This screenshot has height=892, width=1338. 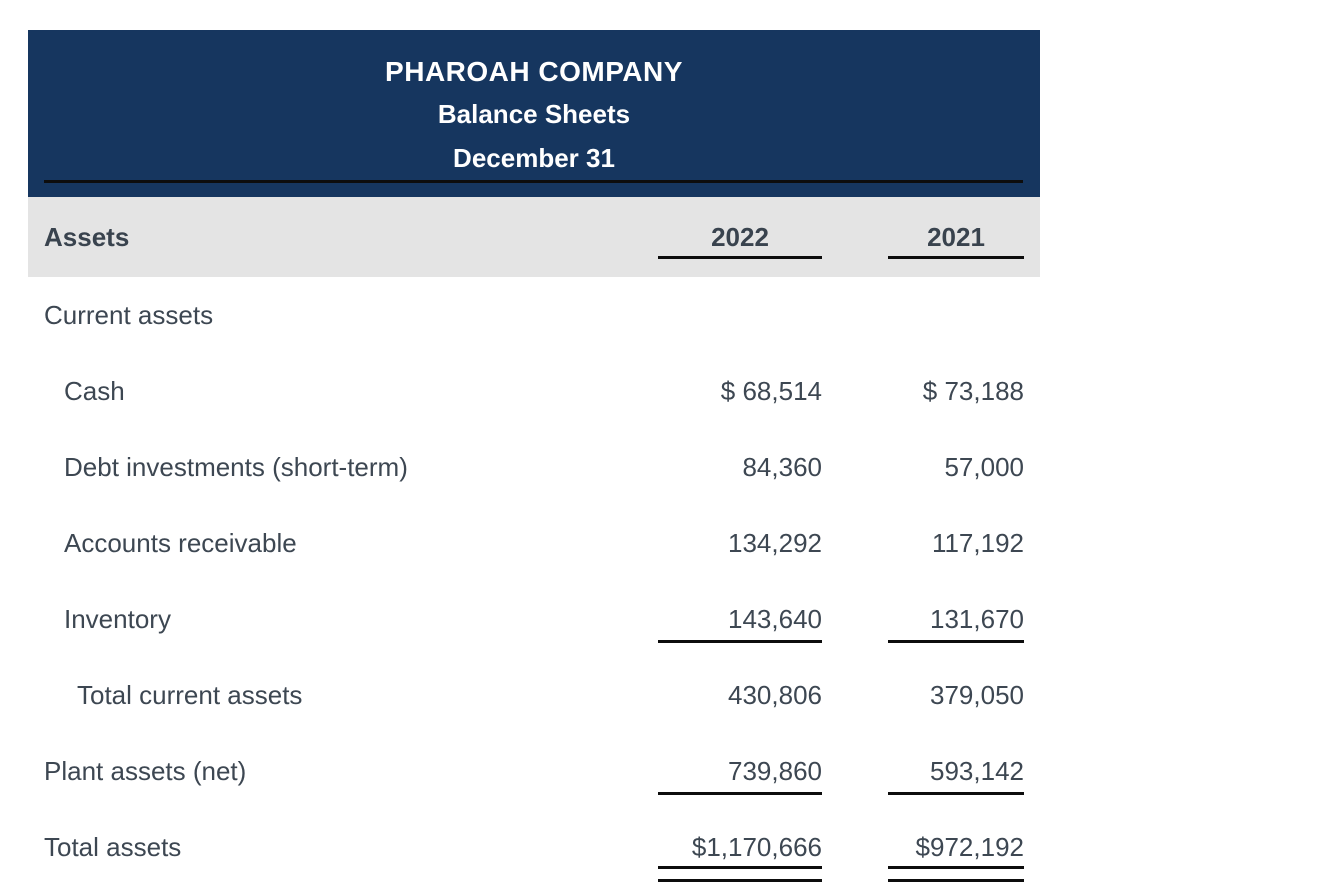 I want to click on value-2022: 739,860, so click(x=740, y=771).